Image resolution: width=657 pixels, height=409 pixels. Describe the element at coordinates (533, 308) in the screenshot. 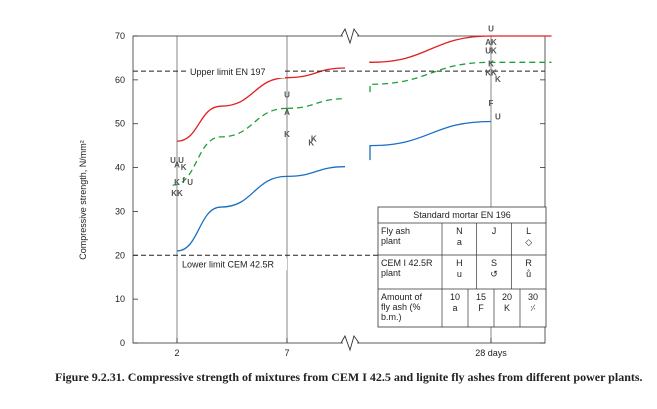

I see `legend-cell: ⸓` at that location.